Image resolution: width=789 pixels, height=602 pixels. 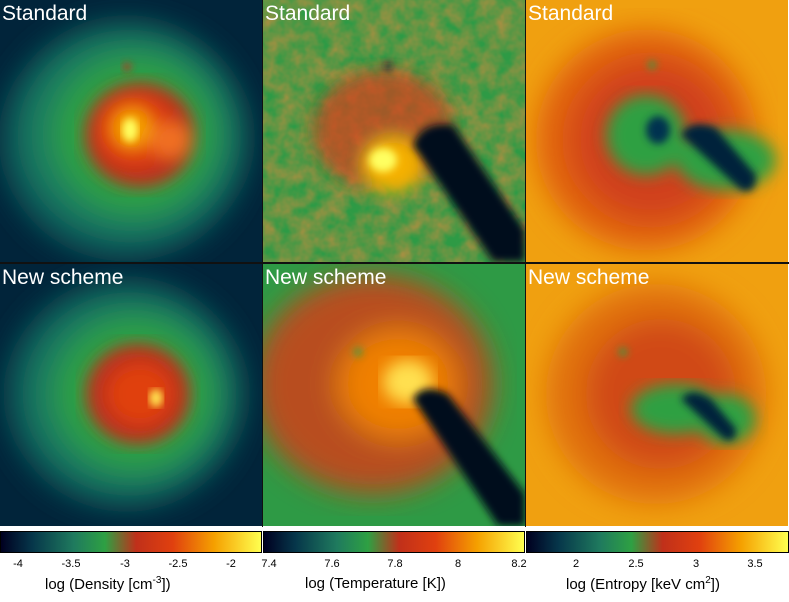 I want to click on colorbar-density, so click(x=131, y=542).